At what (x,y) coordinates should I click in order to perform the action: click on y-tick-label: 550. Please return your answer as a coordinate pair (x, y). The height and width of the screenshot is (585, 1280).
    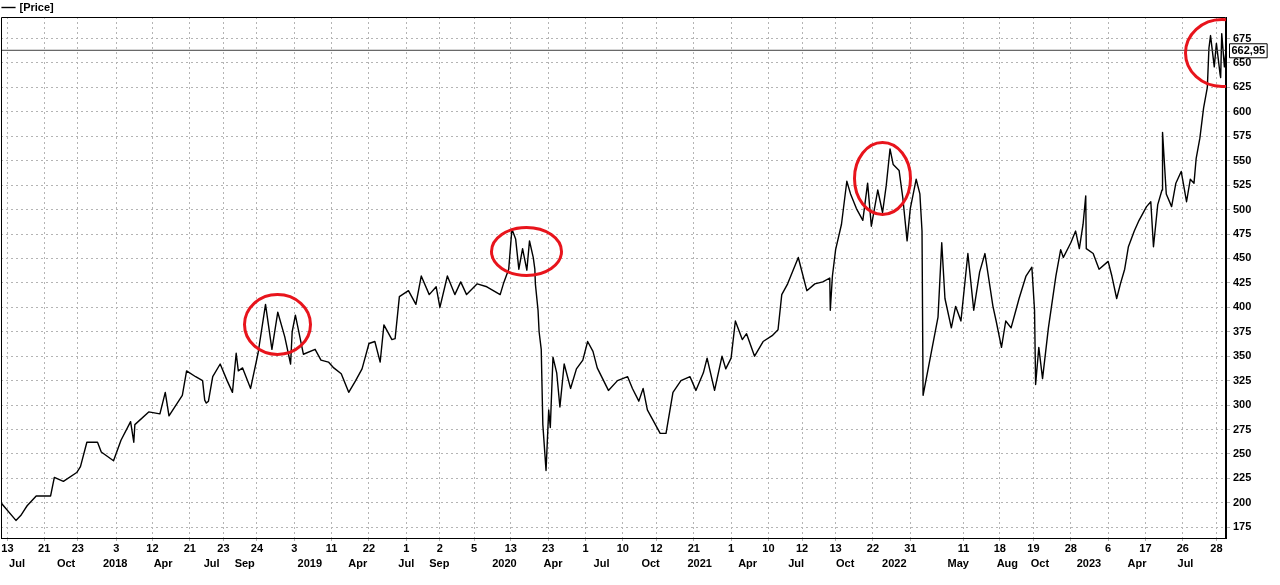
    Looking at the image, I should click on (1242, 159).